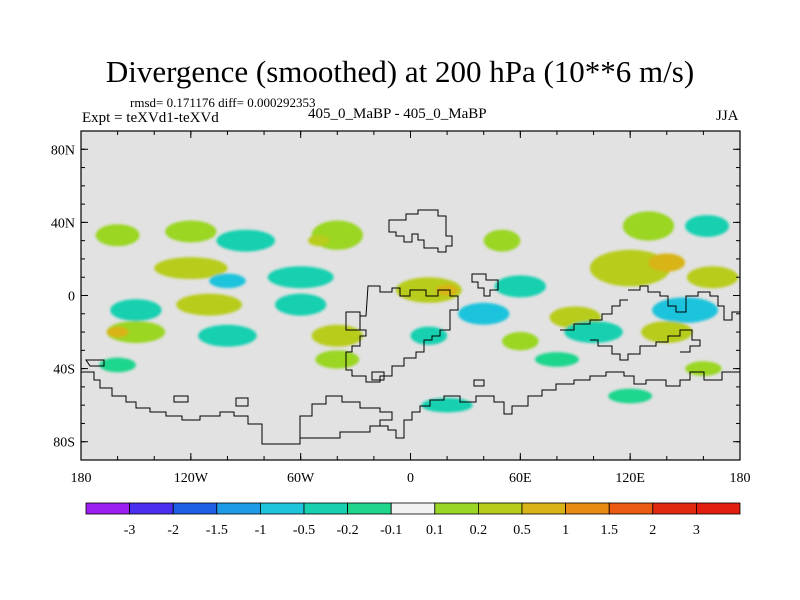 The image size is (800, 600). Describe the element at coordinates (63, 150) in the screenshot. I see `y-tick-label: 80N` at that location.